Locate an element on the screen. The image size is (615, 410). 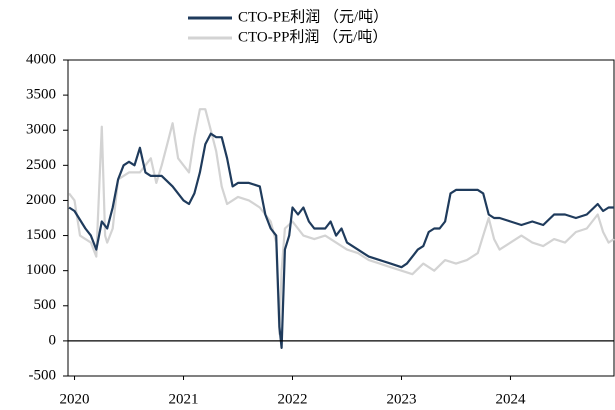
legend-label: CTO-PE利润 （元/吨） is located at coordinates (313, 16).